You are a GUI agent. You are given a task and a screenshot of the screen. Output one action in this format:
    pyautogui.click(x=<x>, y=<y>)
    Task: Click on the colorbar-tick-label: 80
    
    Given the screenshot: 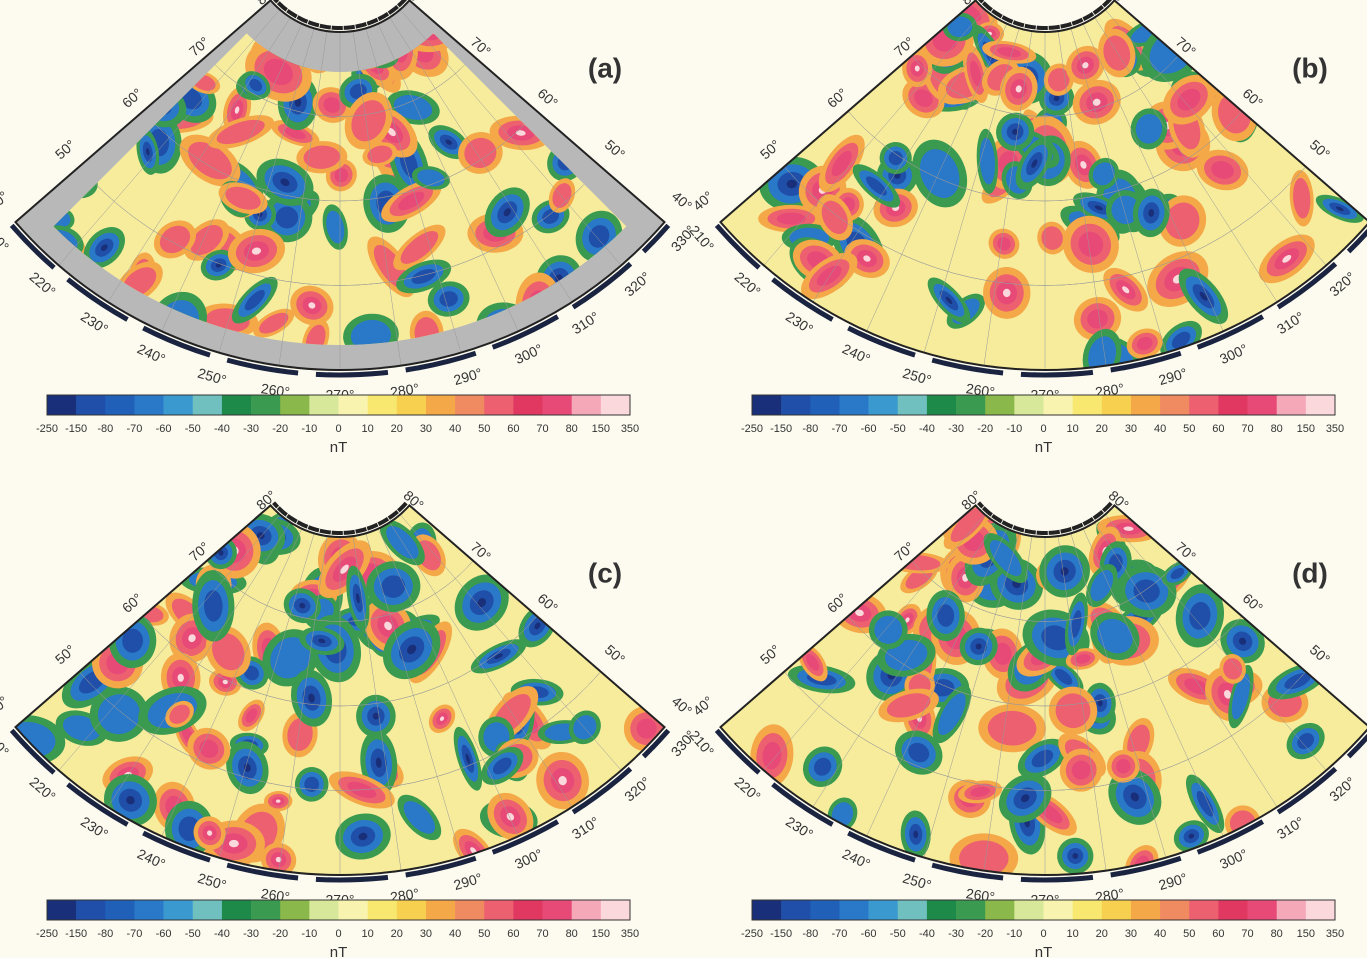 What is the action you would take?
    pyautogui.click(x=1277, y=429)
    